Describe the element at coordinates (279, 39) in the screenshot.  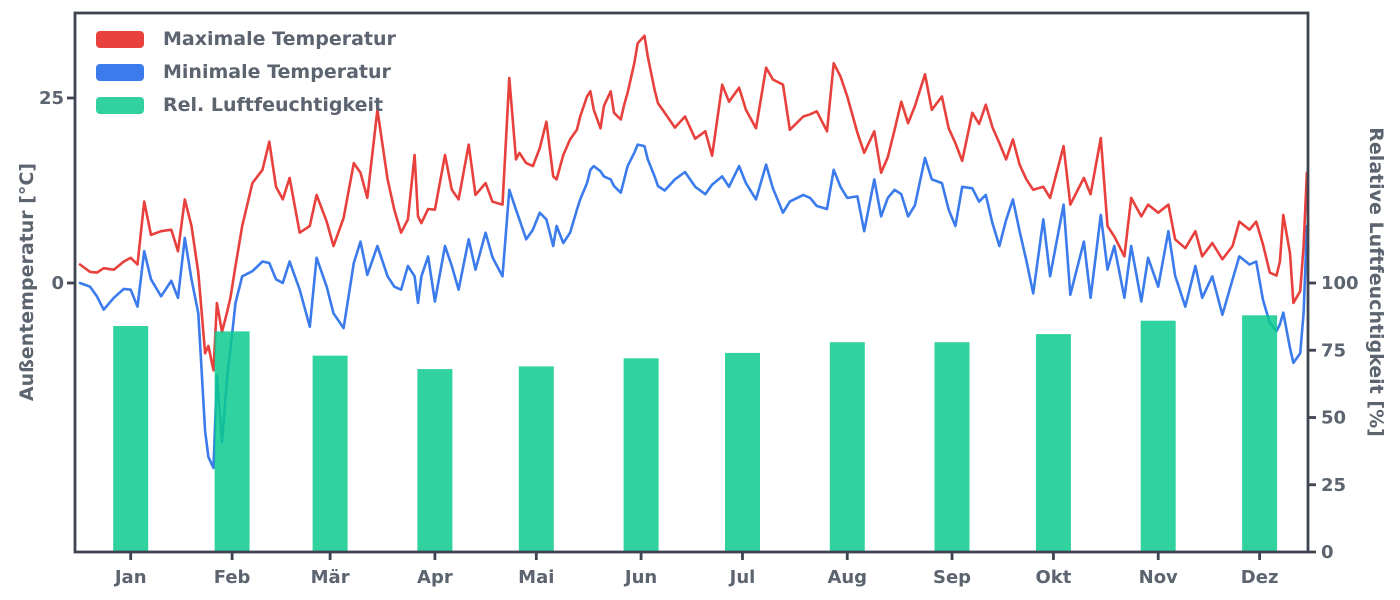
I see `legend-label: Maximale Temperatur` at that location.